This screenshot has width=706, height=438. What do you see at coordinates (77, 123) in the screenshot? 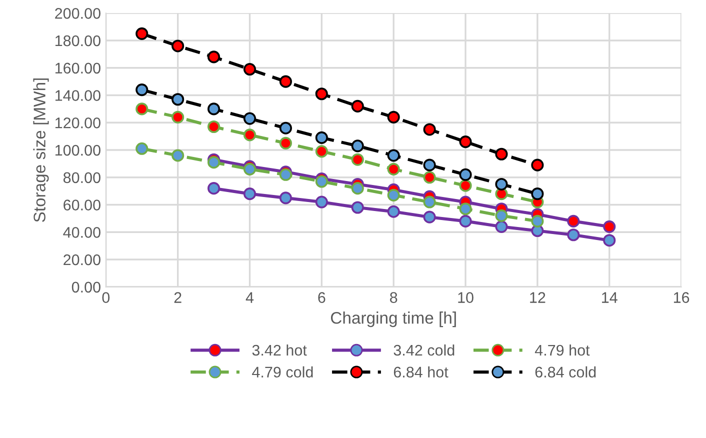
I see `y-tick-label: 120.00` at bounding box center [77, 123].